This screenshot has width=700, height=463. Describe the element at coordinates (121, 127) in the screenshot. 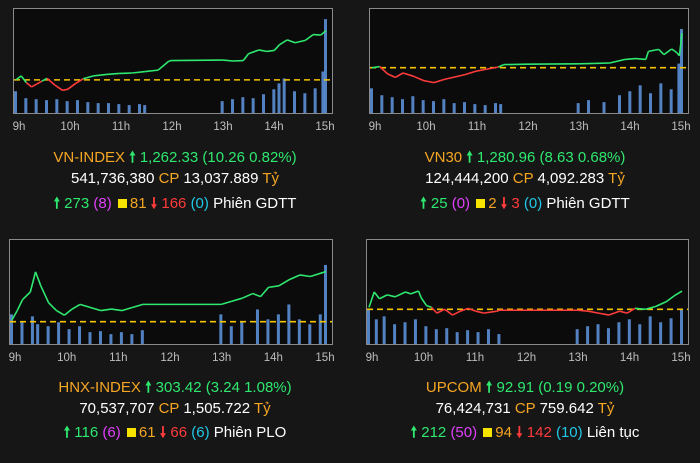

I see `x-tick-label: 11h` at that location.